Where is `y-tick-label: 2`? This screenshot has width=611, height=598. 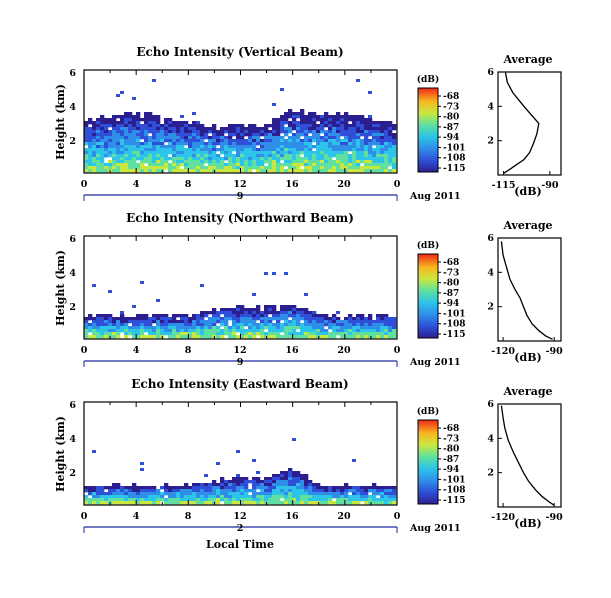
y-tick-label: 2 is located at coordinates (72, 141).